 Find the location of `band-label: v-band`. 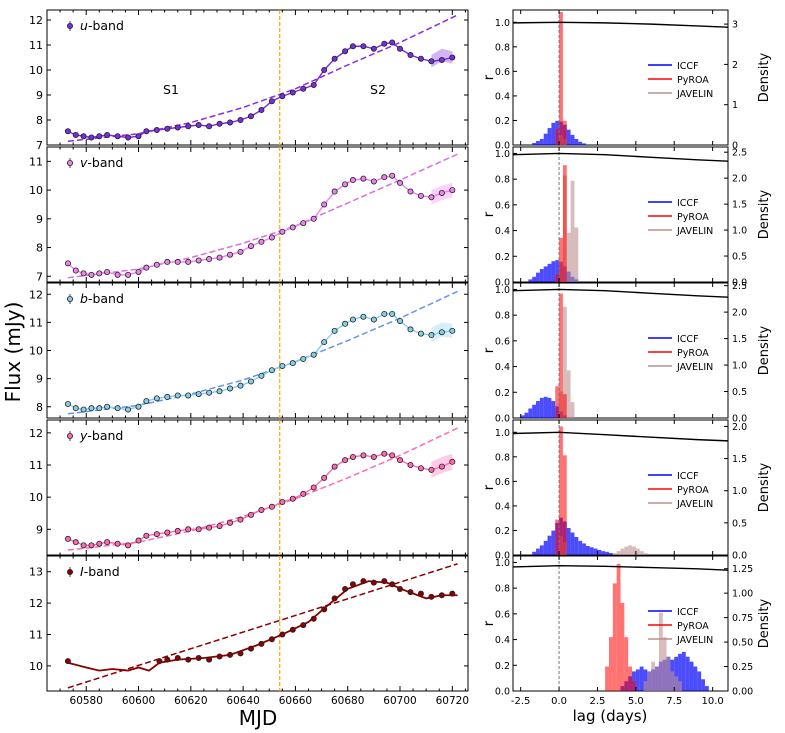

band-label: v-band is located at coordinates (101, 162).